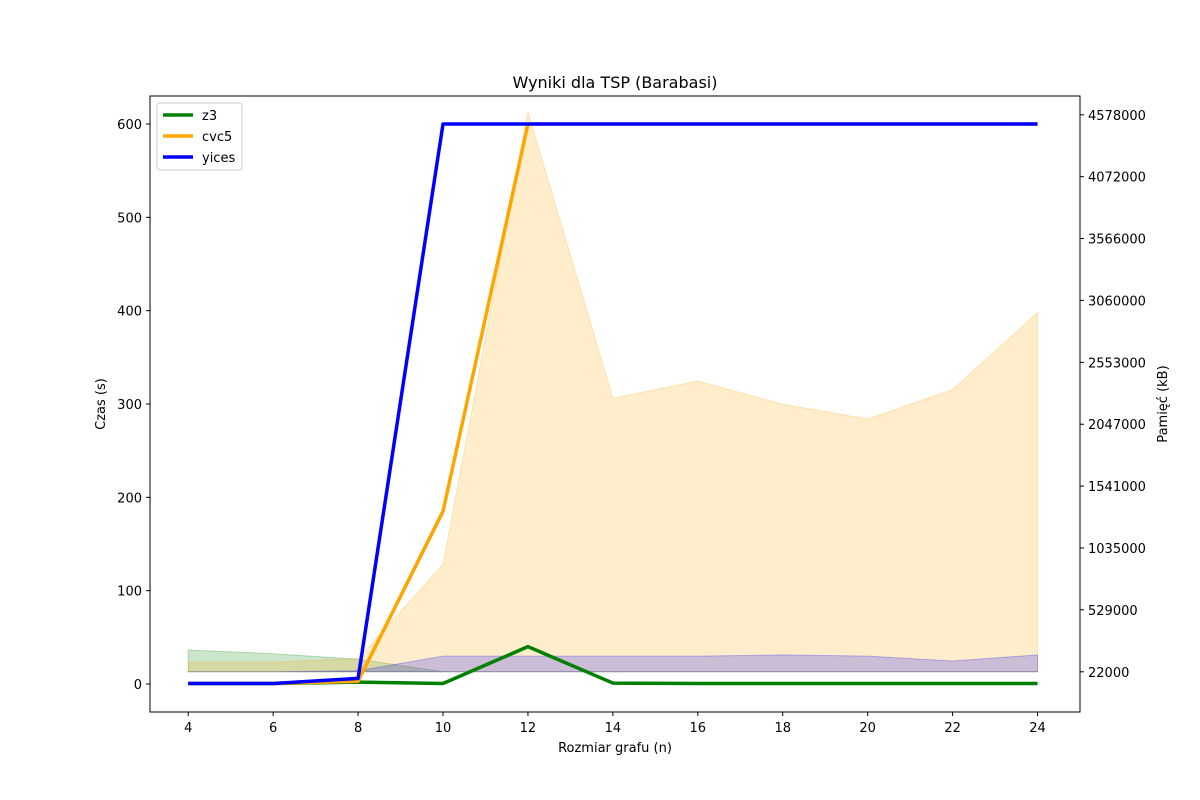 The height and width of the screenshot is (800, 1200). I want to click on y-axis-left: 0 100 200 300 400 500 600, so click(133, 405).